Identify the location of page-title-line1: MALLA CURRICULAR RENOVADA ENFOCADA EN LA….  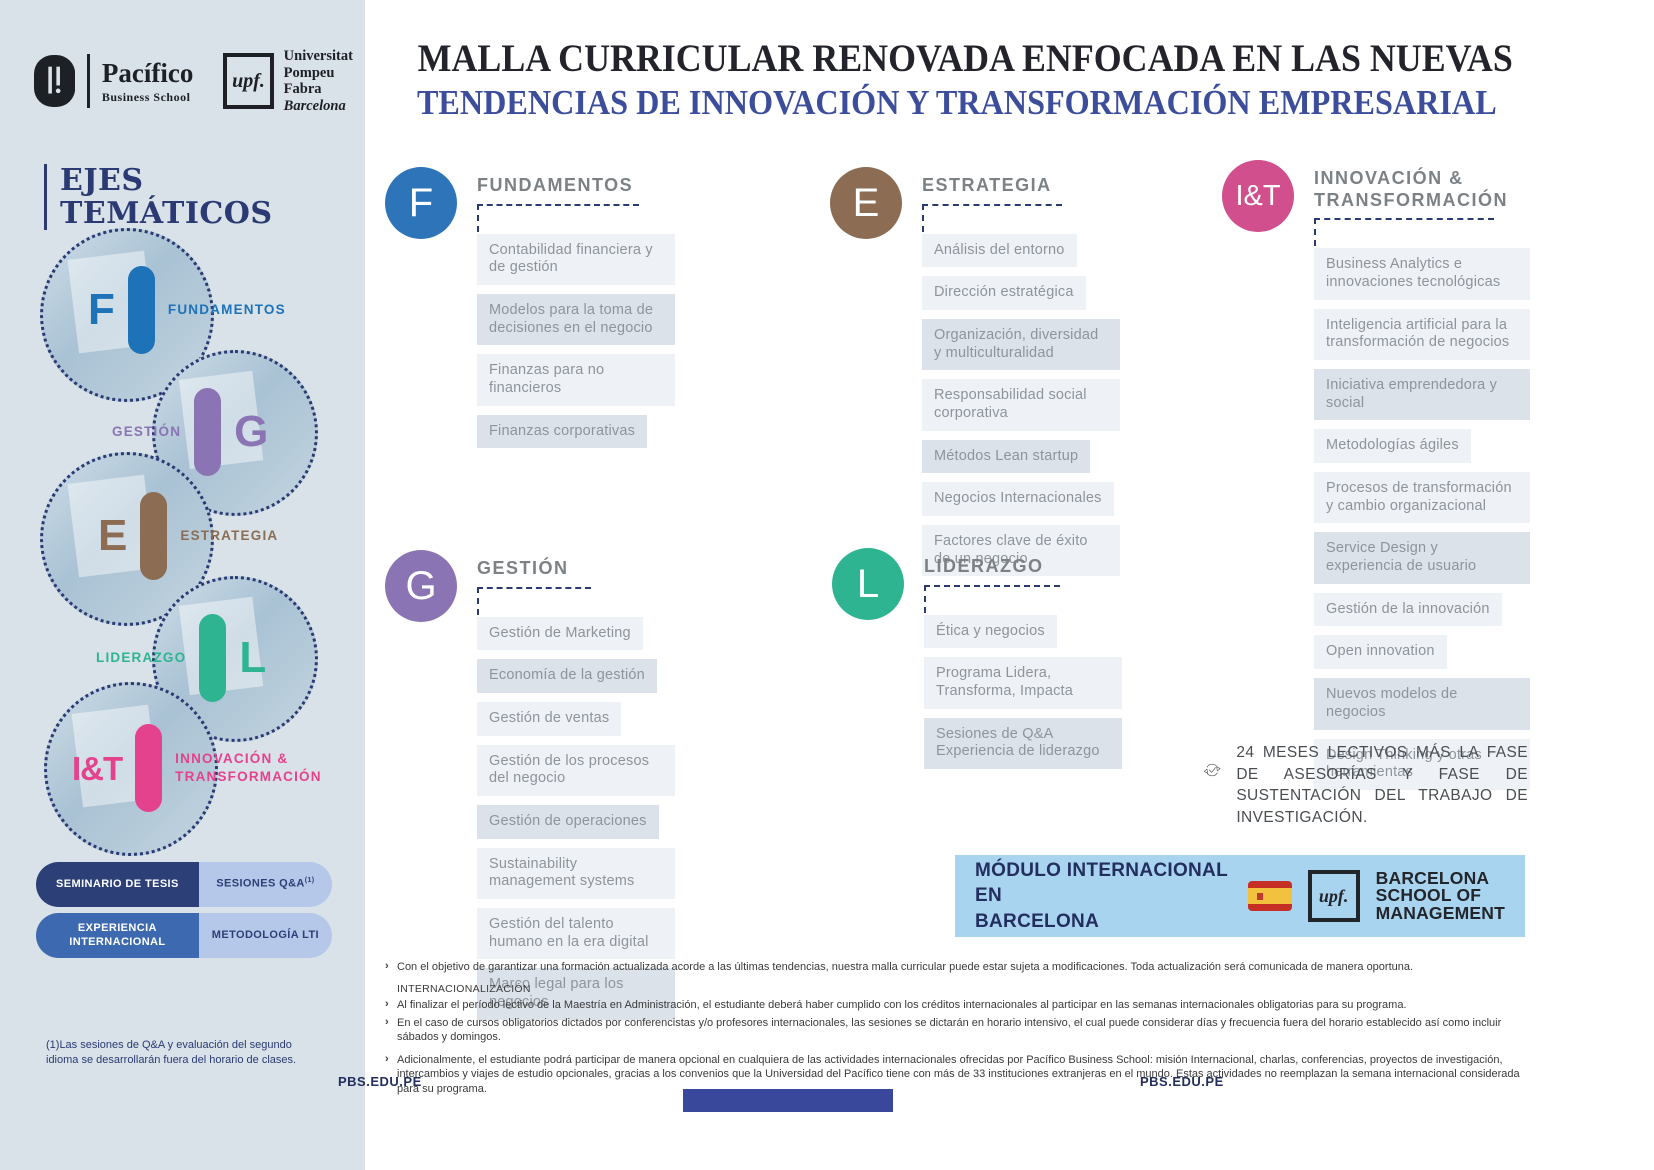
(965, 58).